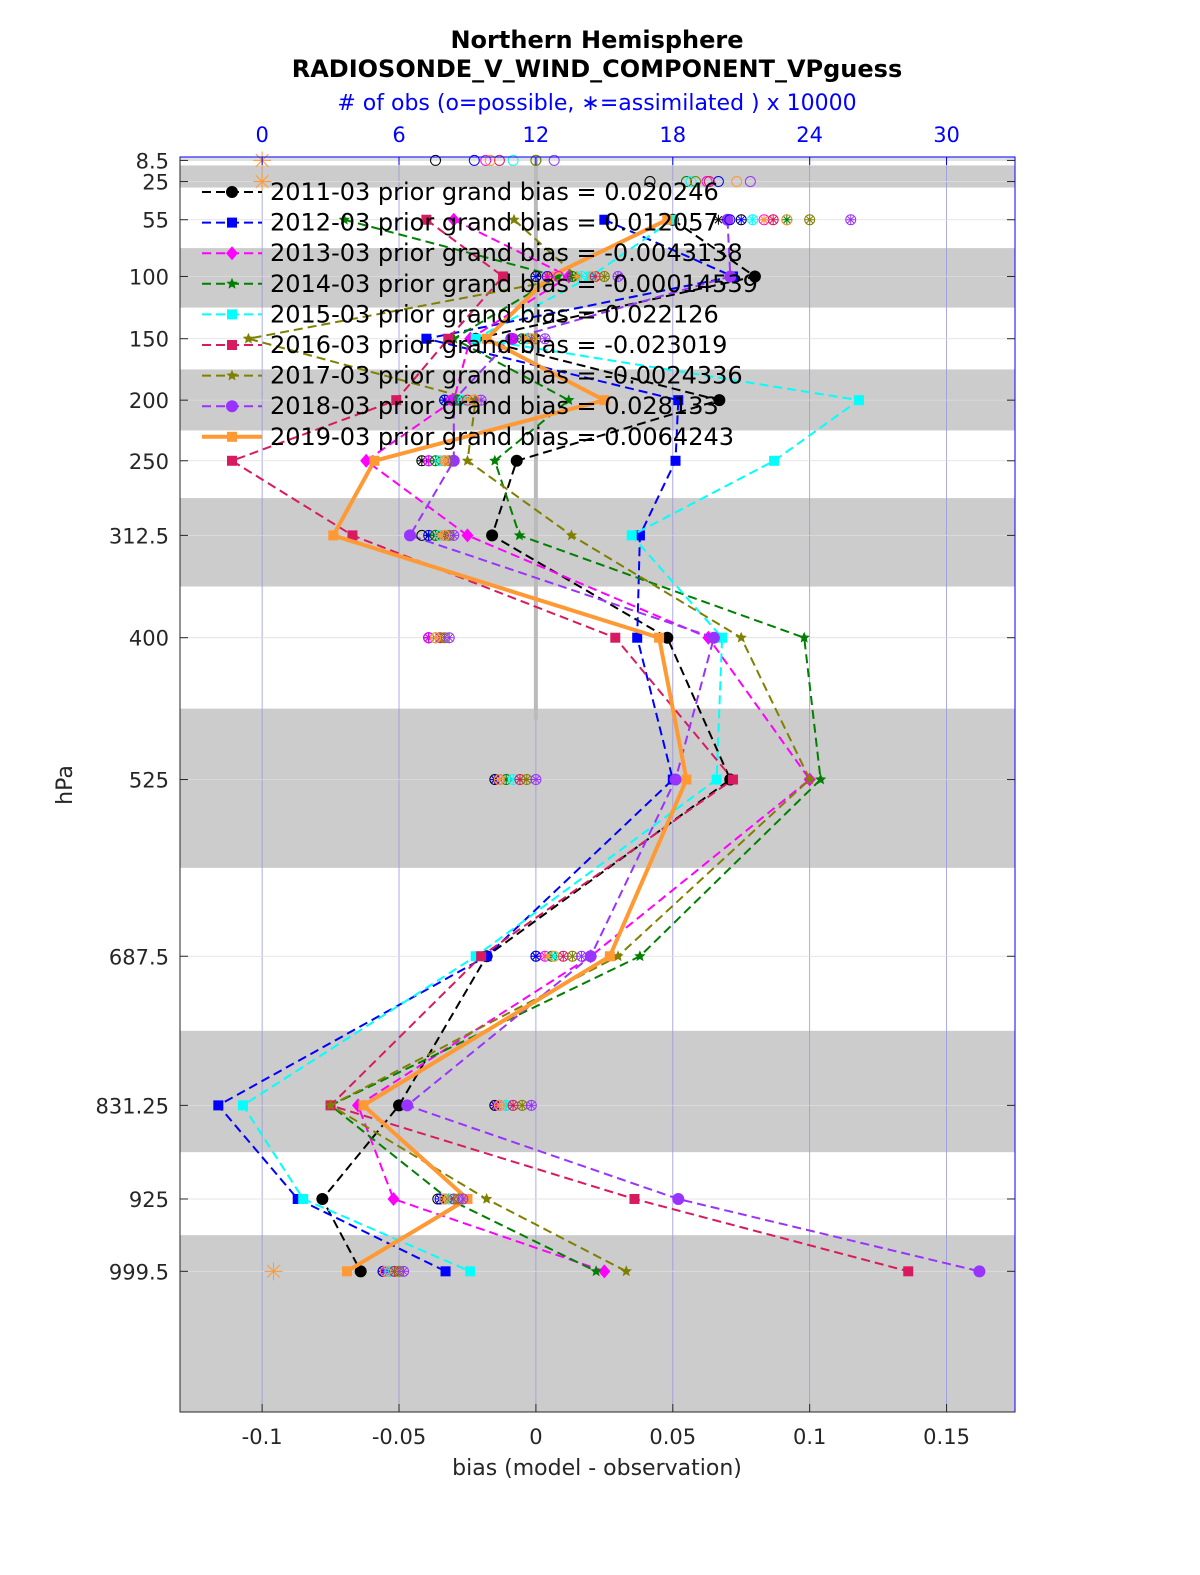  Describe the element at coordinates (535, 438) in the screenshot. I see `zero-line` at that location.